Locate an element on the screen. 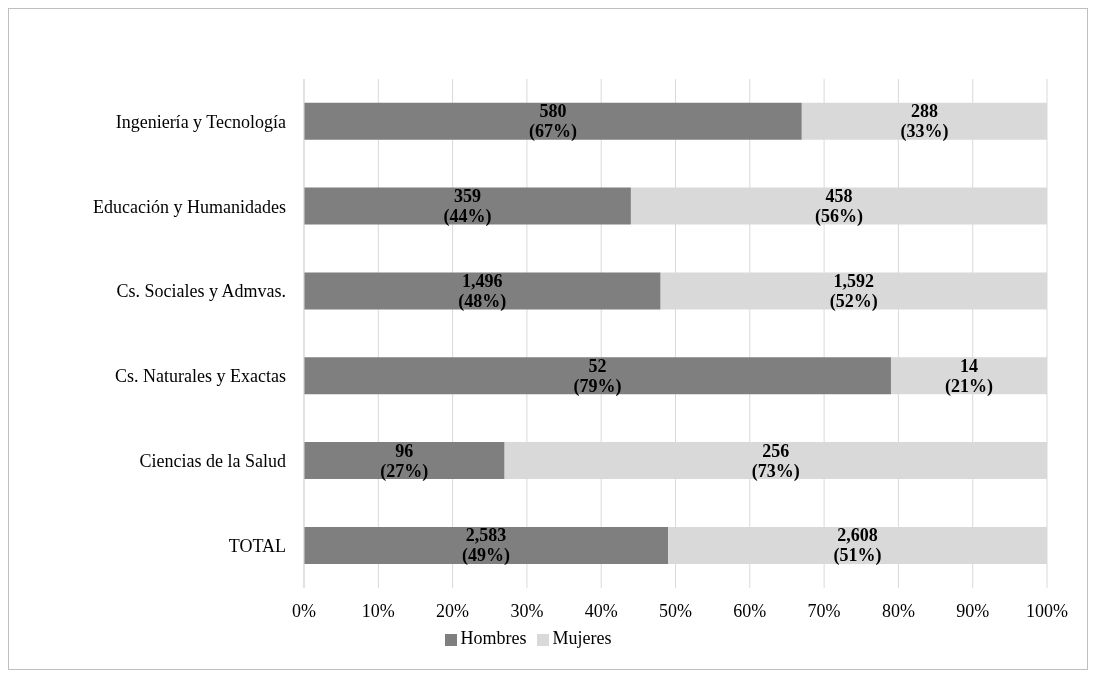 Image resolution: width=1098 pixels, height=680 pixels. x-tick-label: 40% is located at coordinates (601, 610).